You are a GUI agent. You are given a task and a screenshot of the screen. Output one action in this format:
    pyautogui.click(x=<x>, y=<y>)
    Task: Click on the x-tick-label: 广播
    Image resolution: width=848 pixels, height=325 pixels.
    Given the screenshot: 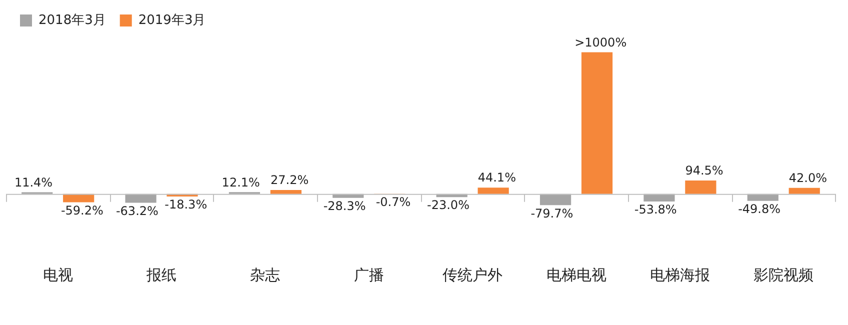 What is the action you would take?
    pyautogui.click(x=369, y=275)
    